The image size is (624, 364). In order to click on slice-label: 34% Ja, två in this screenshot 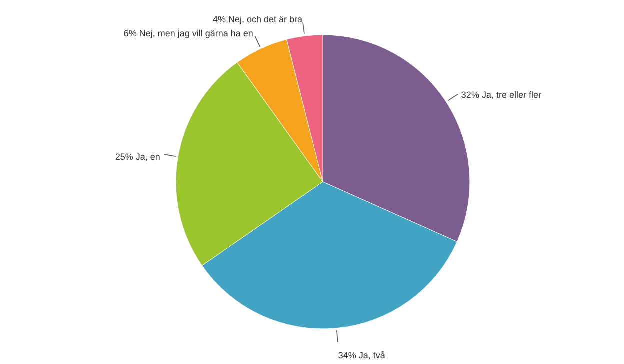, I will do `click(362, 355)`.